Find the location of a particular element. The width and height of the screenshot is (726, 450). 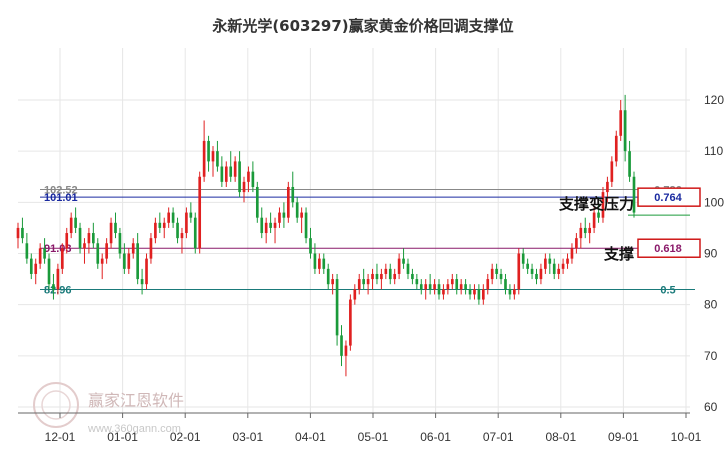

y-axis: 60 70 80 90 100 110 120 is located at coordinates (714, 253).